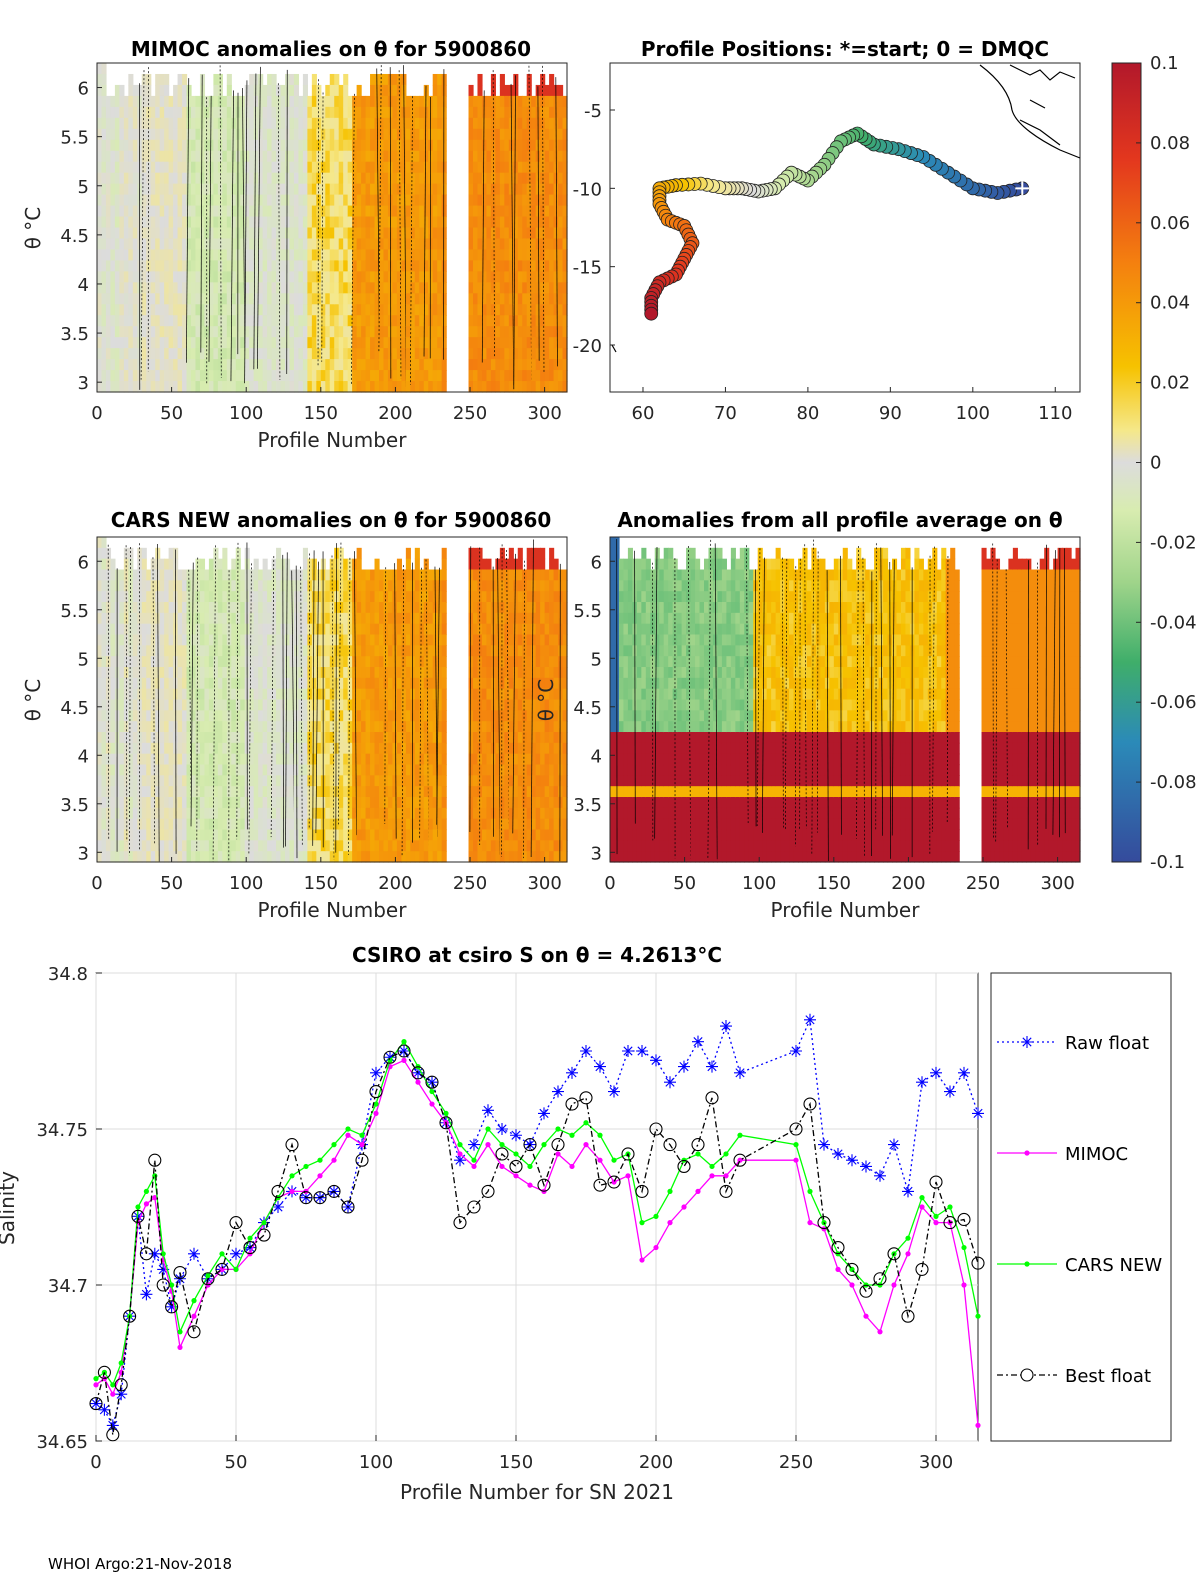 The width and height of the screenshot is (1200, 1575). Describe the element at coordinates (331, 520) in the screenshot. I see `panel-cars-title: CARS NEW anomalies on θ for 5900860` at that location.